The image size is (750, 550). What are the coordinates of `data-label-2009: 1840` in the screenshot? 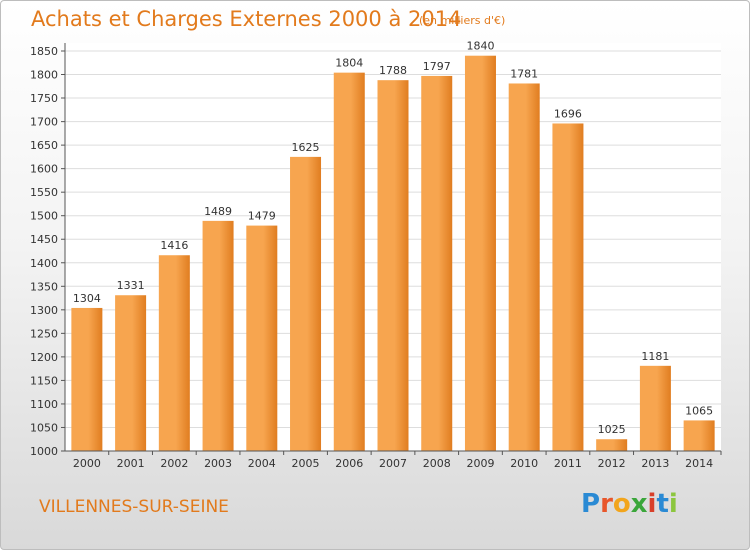 It's located at (480, 46).